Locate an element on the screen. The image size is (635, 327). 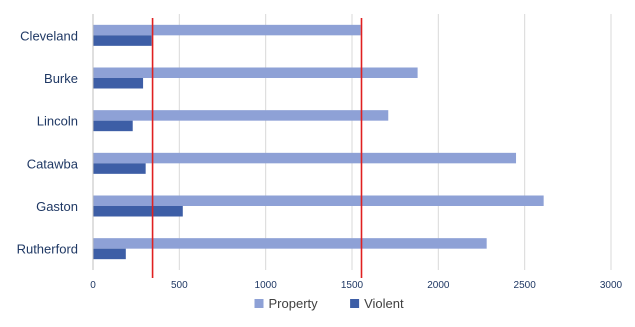
category-label-burke: Burke is located at coordinates (61, 78).